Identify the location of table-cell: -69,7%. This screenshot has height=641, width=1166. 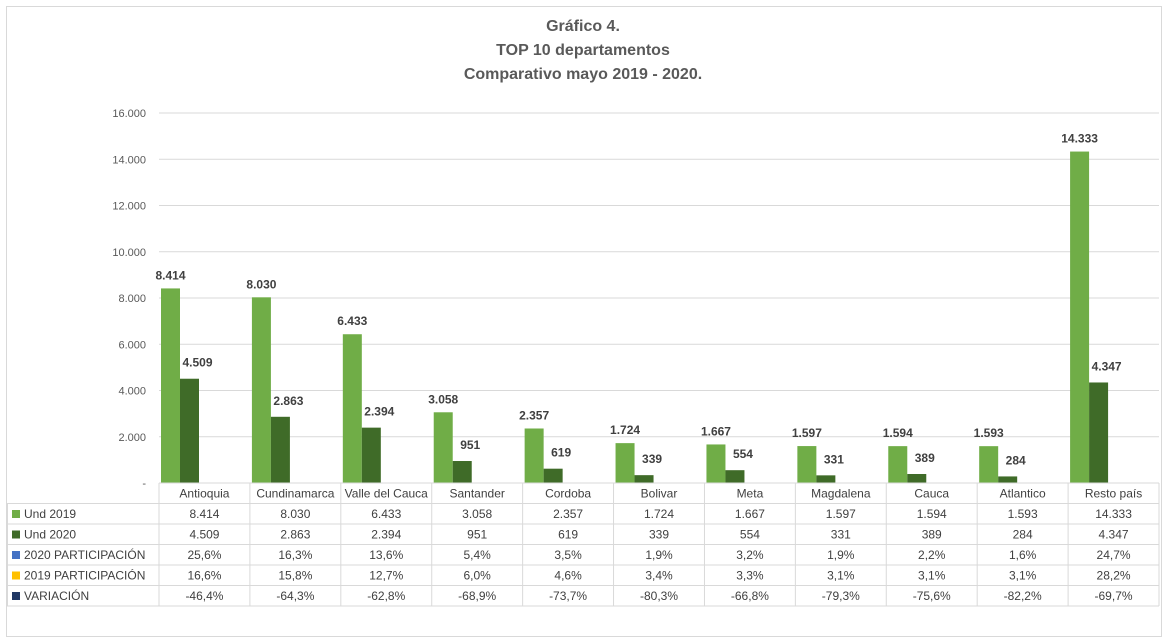
(1114, 596).